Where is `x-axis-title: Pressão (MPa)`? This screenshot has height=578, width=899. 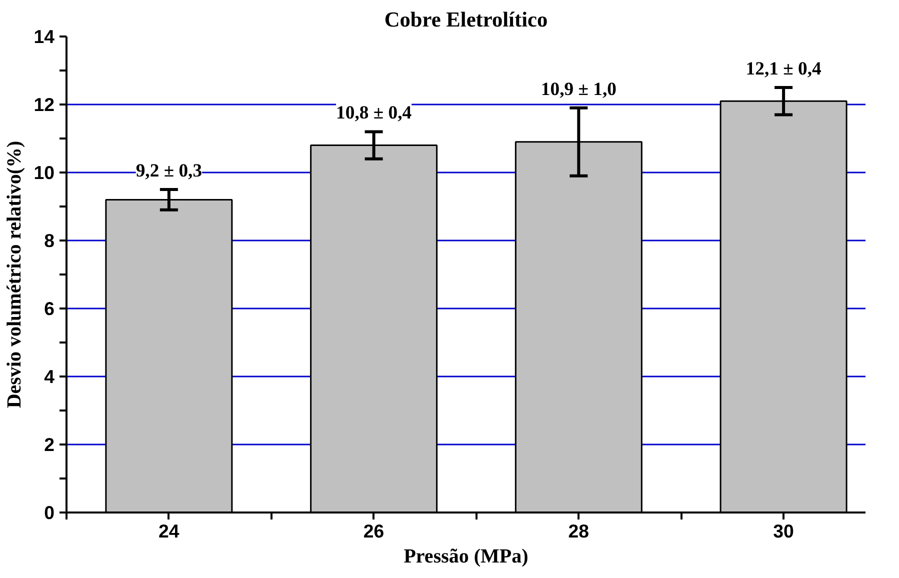 x-axis-title: Pressão (MPa) is located at coordinates (466, 557).